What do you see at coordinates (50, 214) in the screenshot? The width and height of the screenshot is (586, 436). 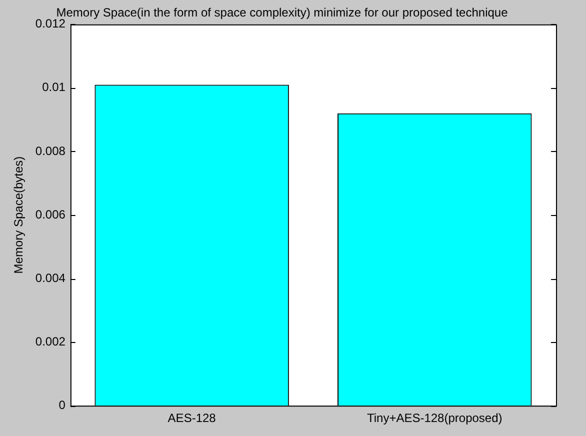 I see `y-tick-label: 0.006` at bounding box center [50, 214].